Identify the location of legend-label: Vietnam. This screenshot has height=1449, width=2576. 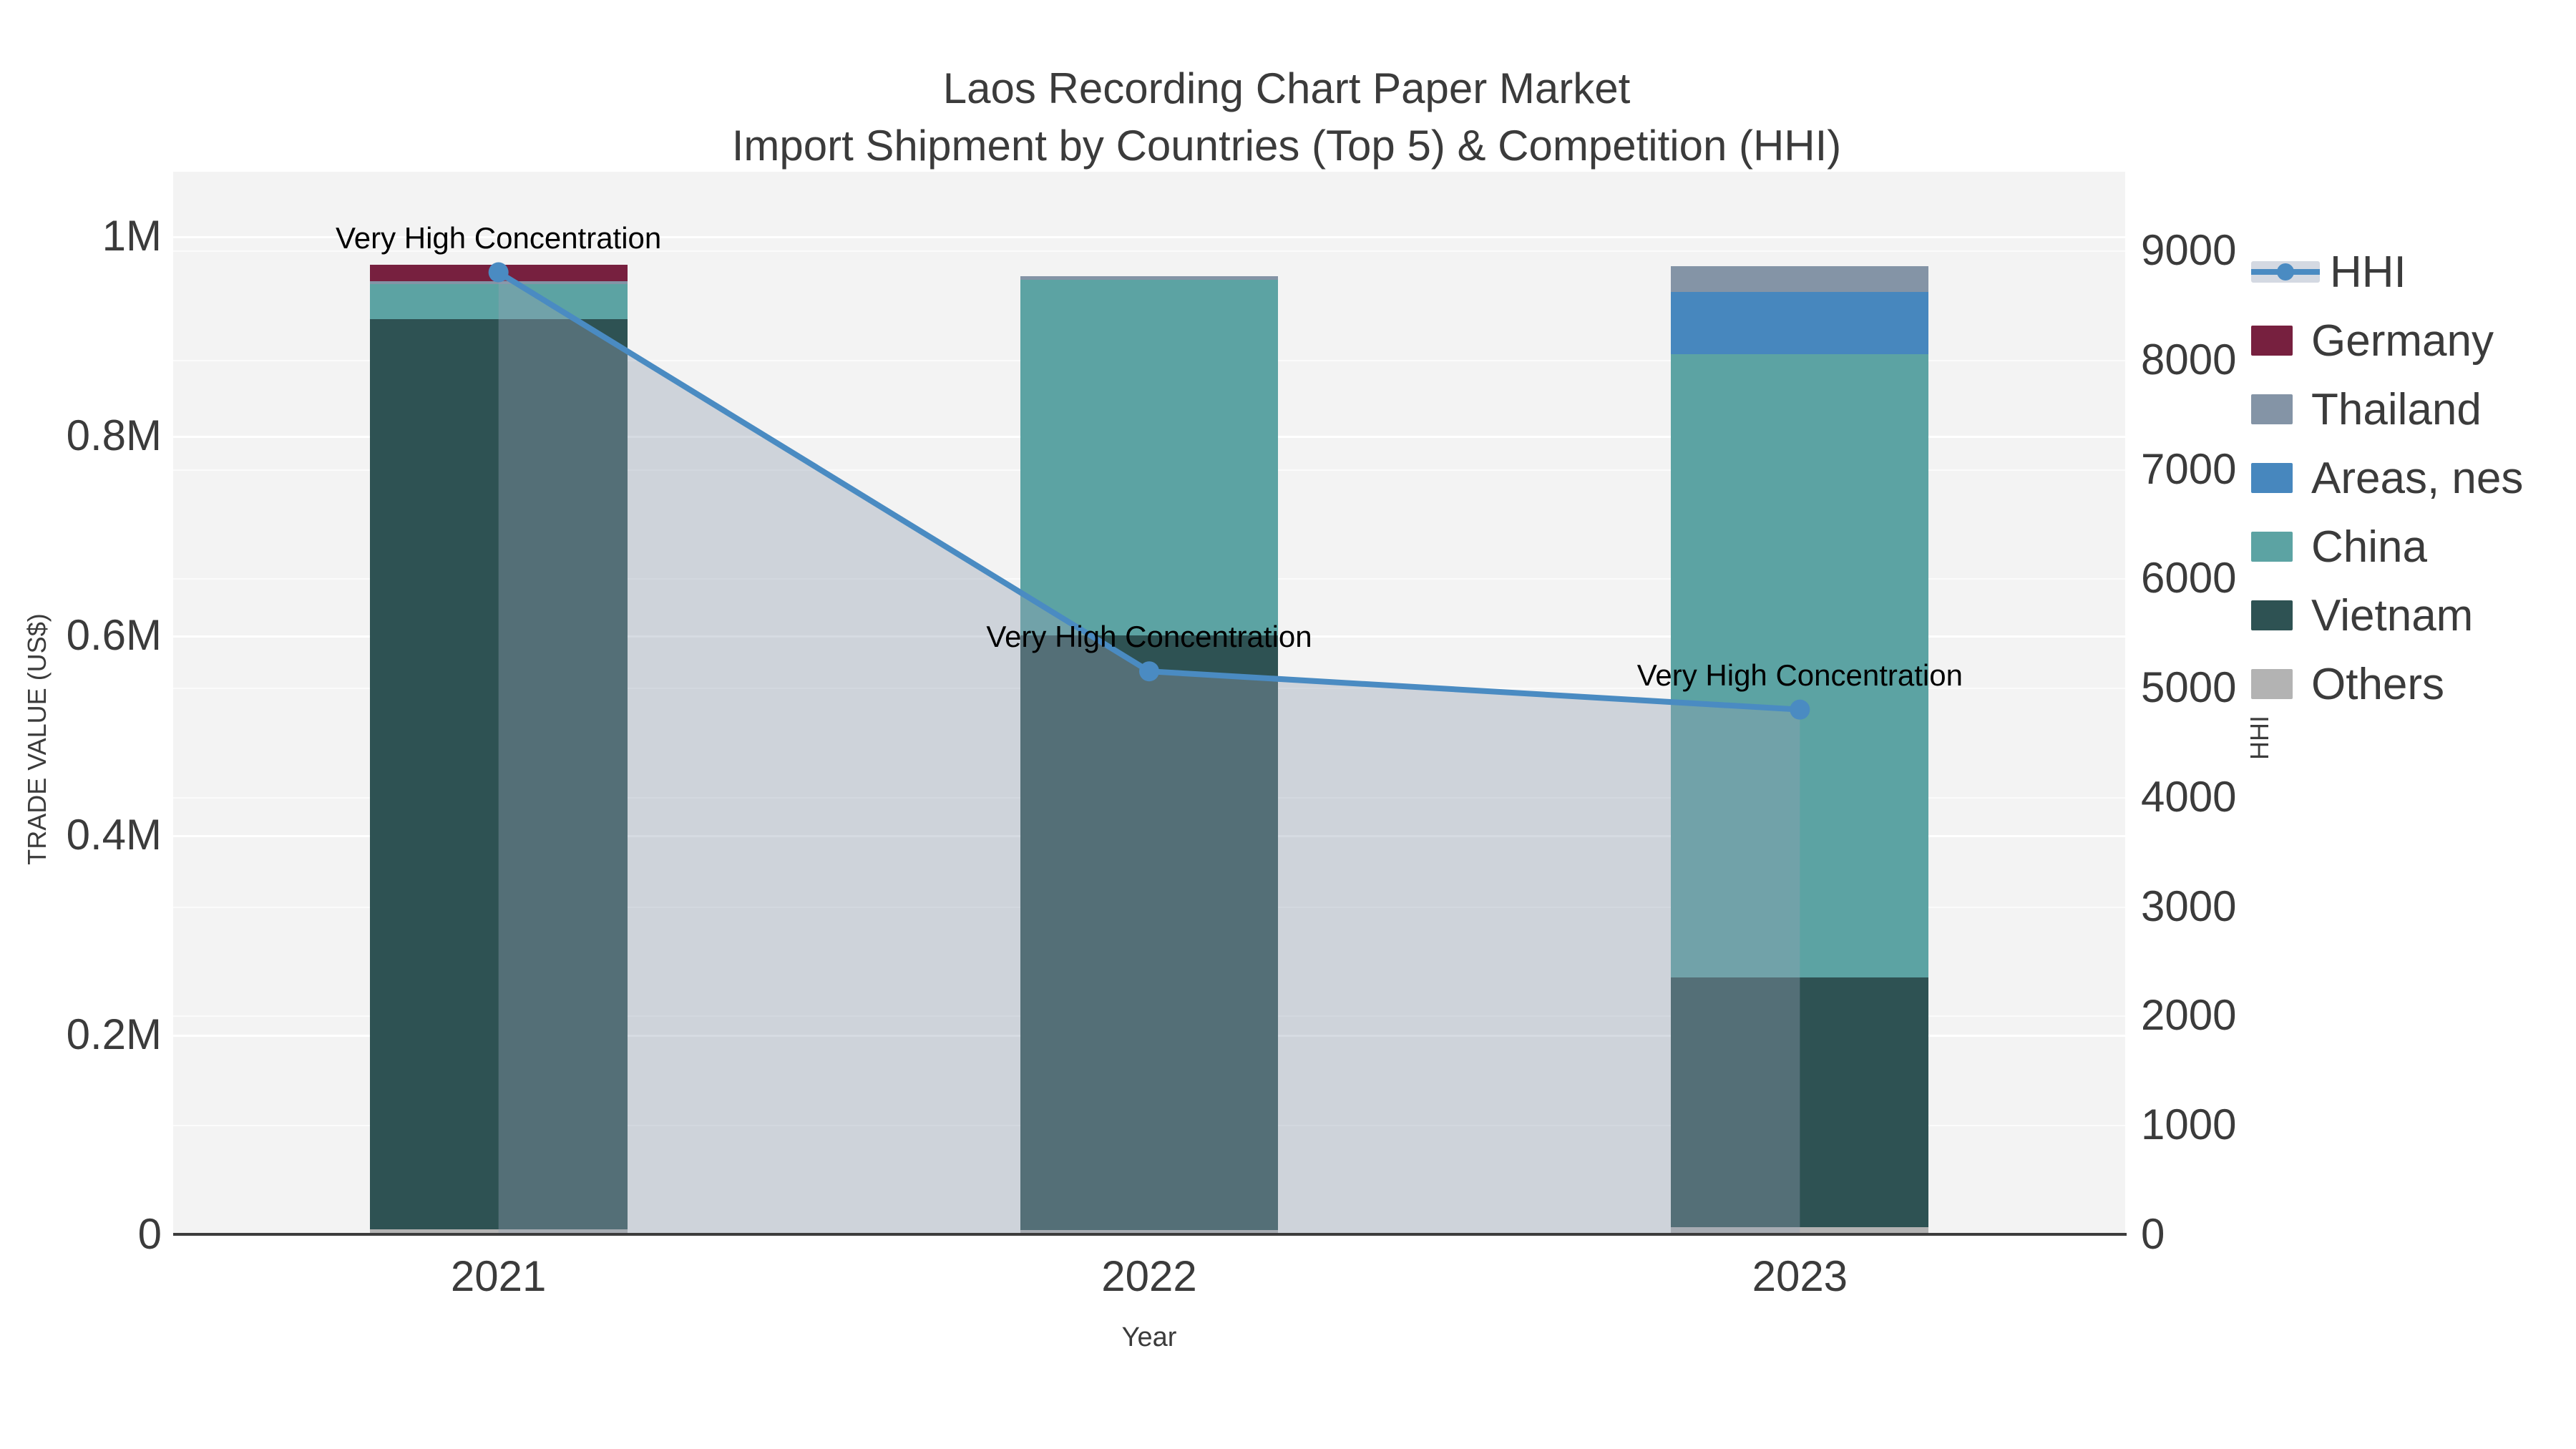
(2392, 615).